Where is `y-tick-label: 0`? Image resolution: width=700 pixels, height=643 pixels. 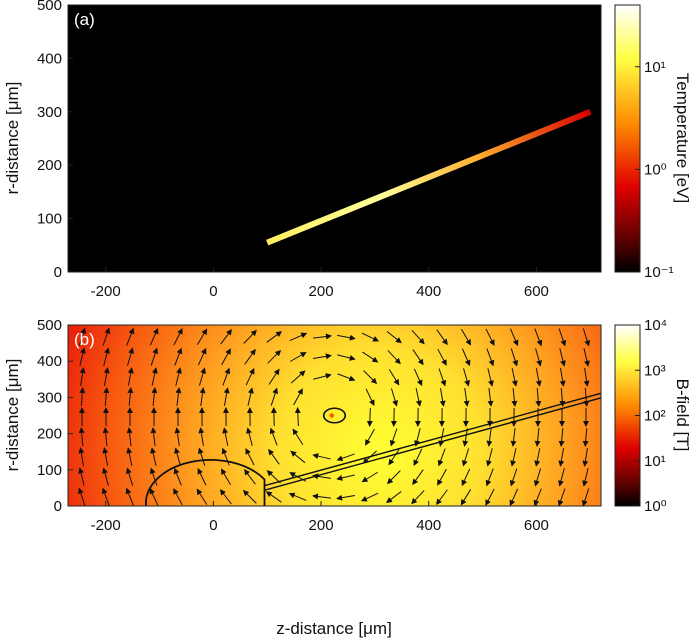 y-tick-label: 0 is located at coordinates (58, 272).